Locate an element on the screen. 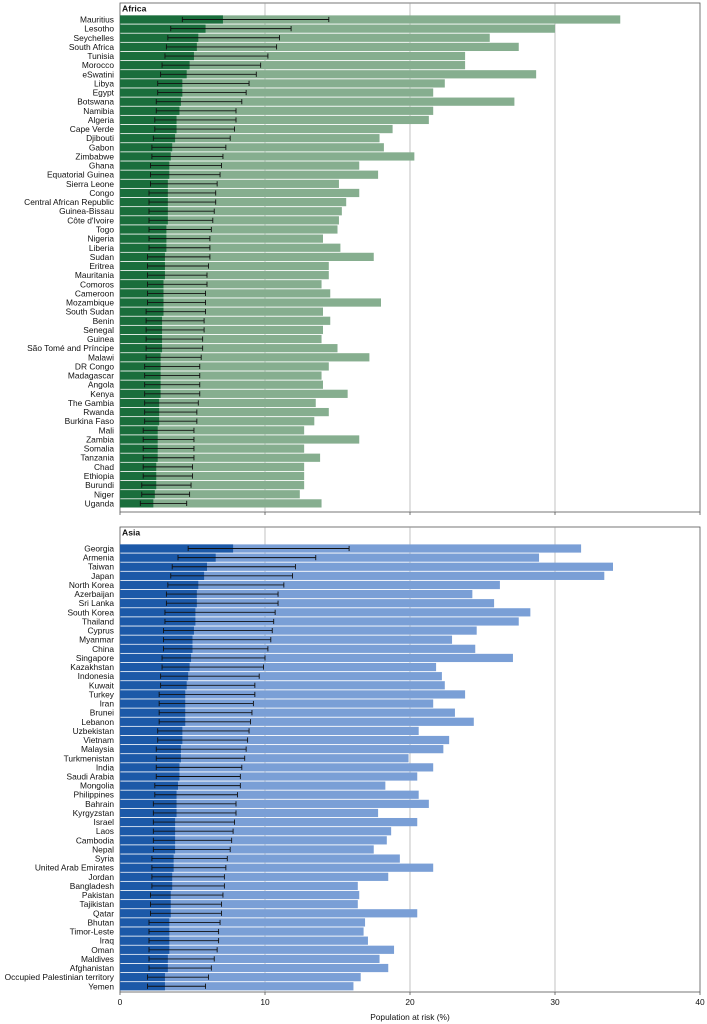 The image size is (707, 1024). bar-estimate-senegal is located at coordinates (141, 330).